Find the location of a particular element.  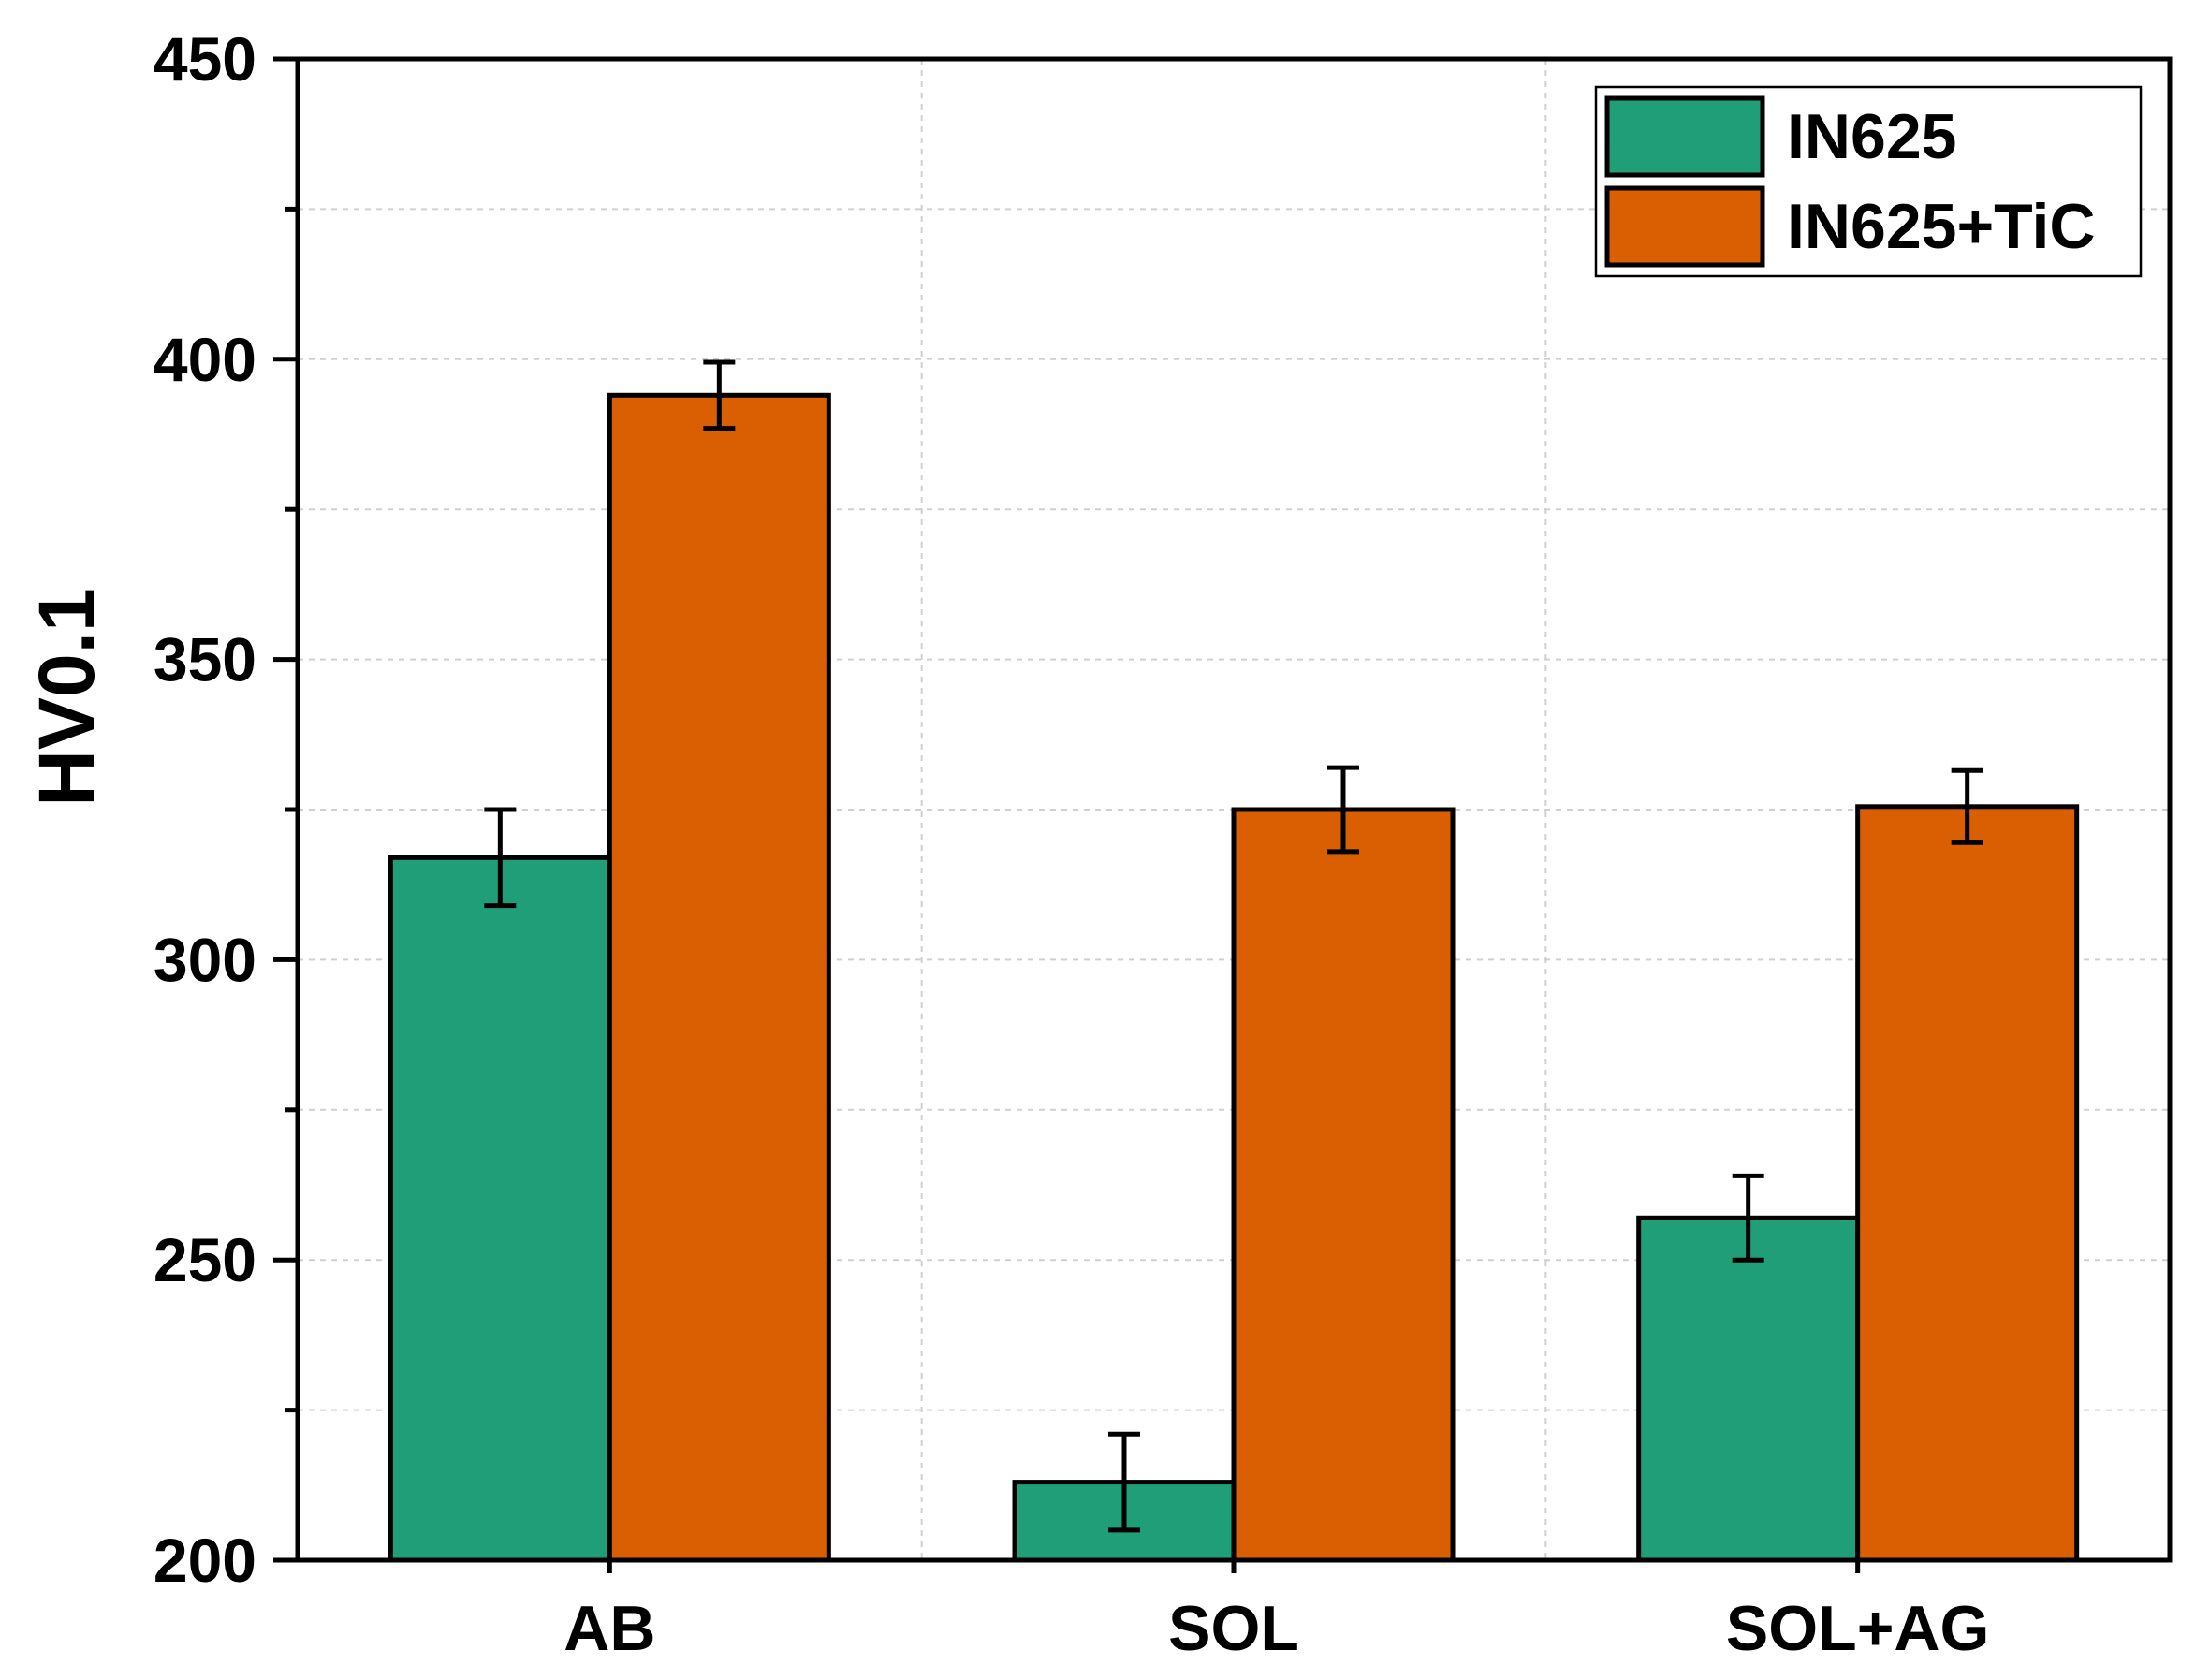

y-tick-label: 300 is located at coordinates (205, 959).